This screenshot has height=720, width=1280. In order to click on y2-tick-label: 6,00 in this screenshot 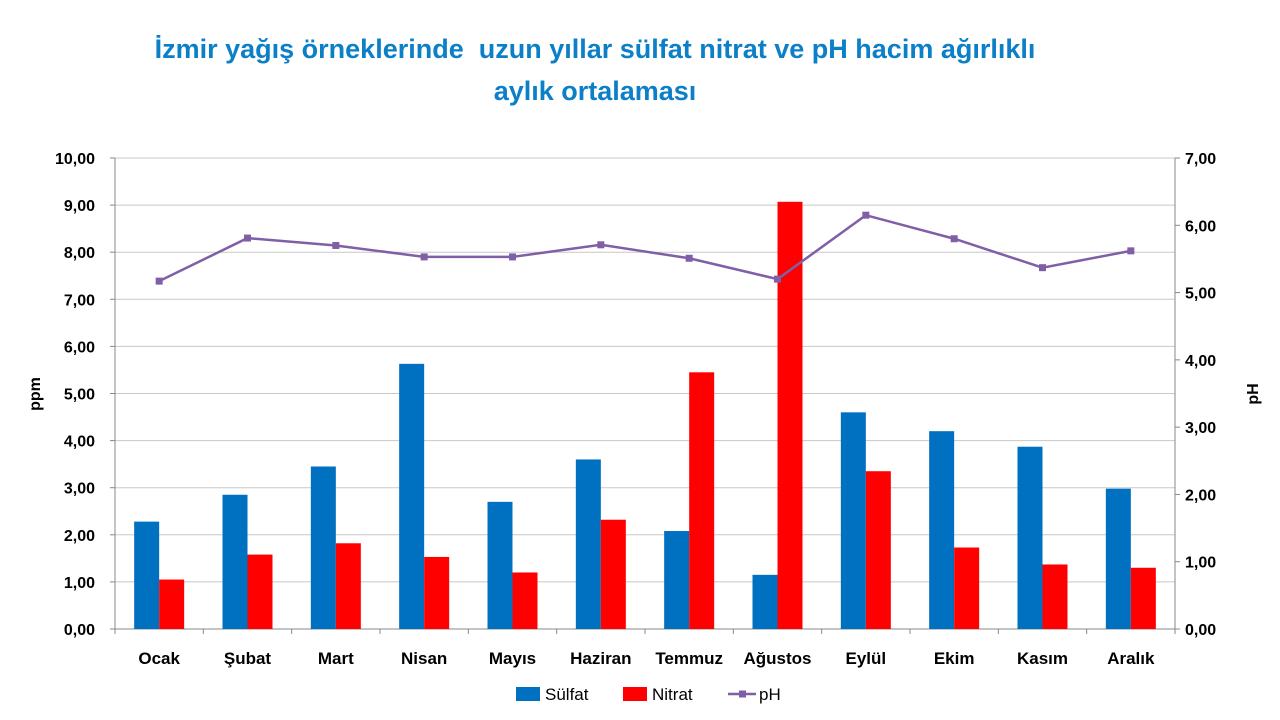, I will do `click(1200, 226)`.